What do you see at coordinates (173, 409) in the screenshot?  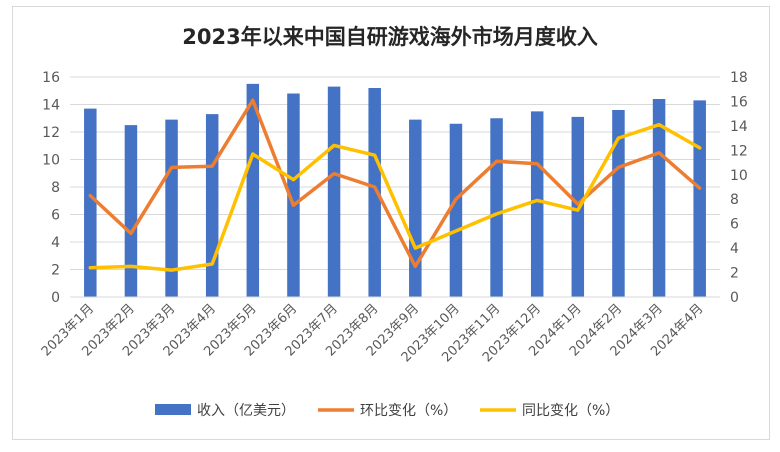 I see `legend-swatch-revenue` at bounding box center [173, 409].